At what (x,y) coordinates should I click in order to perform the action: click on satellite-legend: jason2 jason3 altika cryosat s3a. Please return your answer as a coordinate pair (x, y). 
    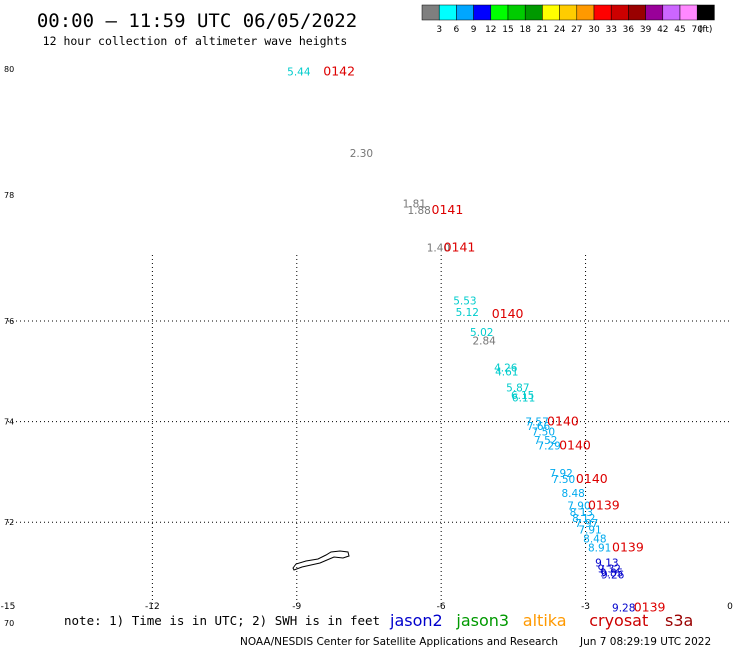
    Looking at the image, I should click on (541, 620).